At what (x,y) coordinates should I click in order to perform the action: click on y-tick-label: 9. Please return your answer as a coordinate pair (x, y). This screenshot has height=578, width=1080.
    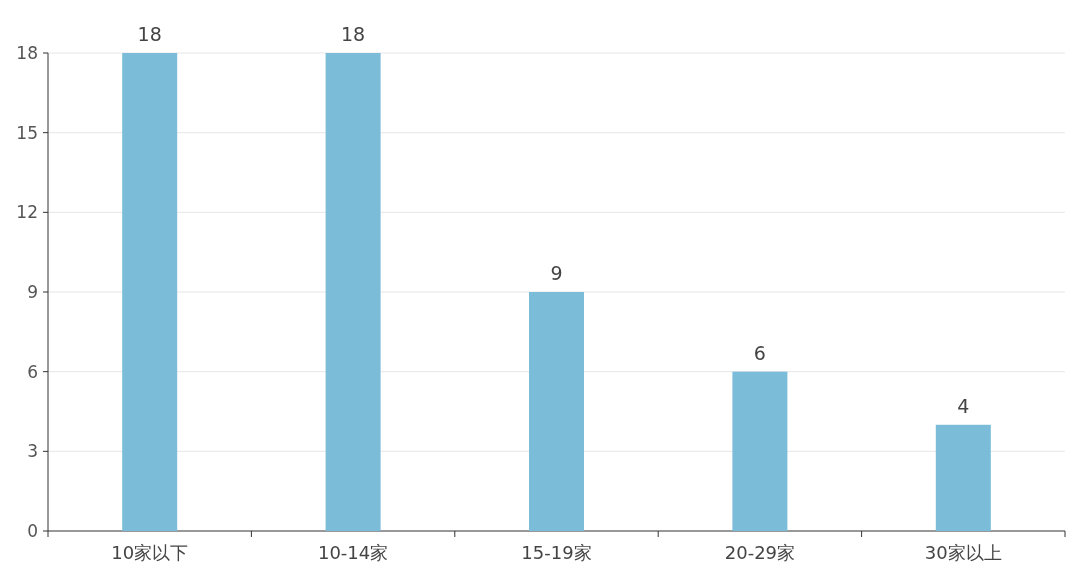
    Looking at the image, I should click on (32, 292).